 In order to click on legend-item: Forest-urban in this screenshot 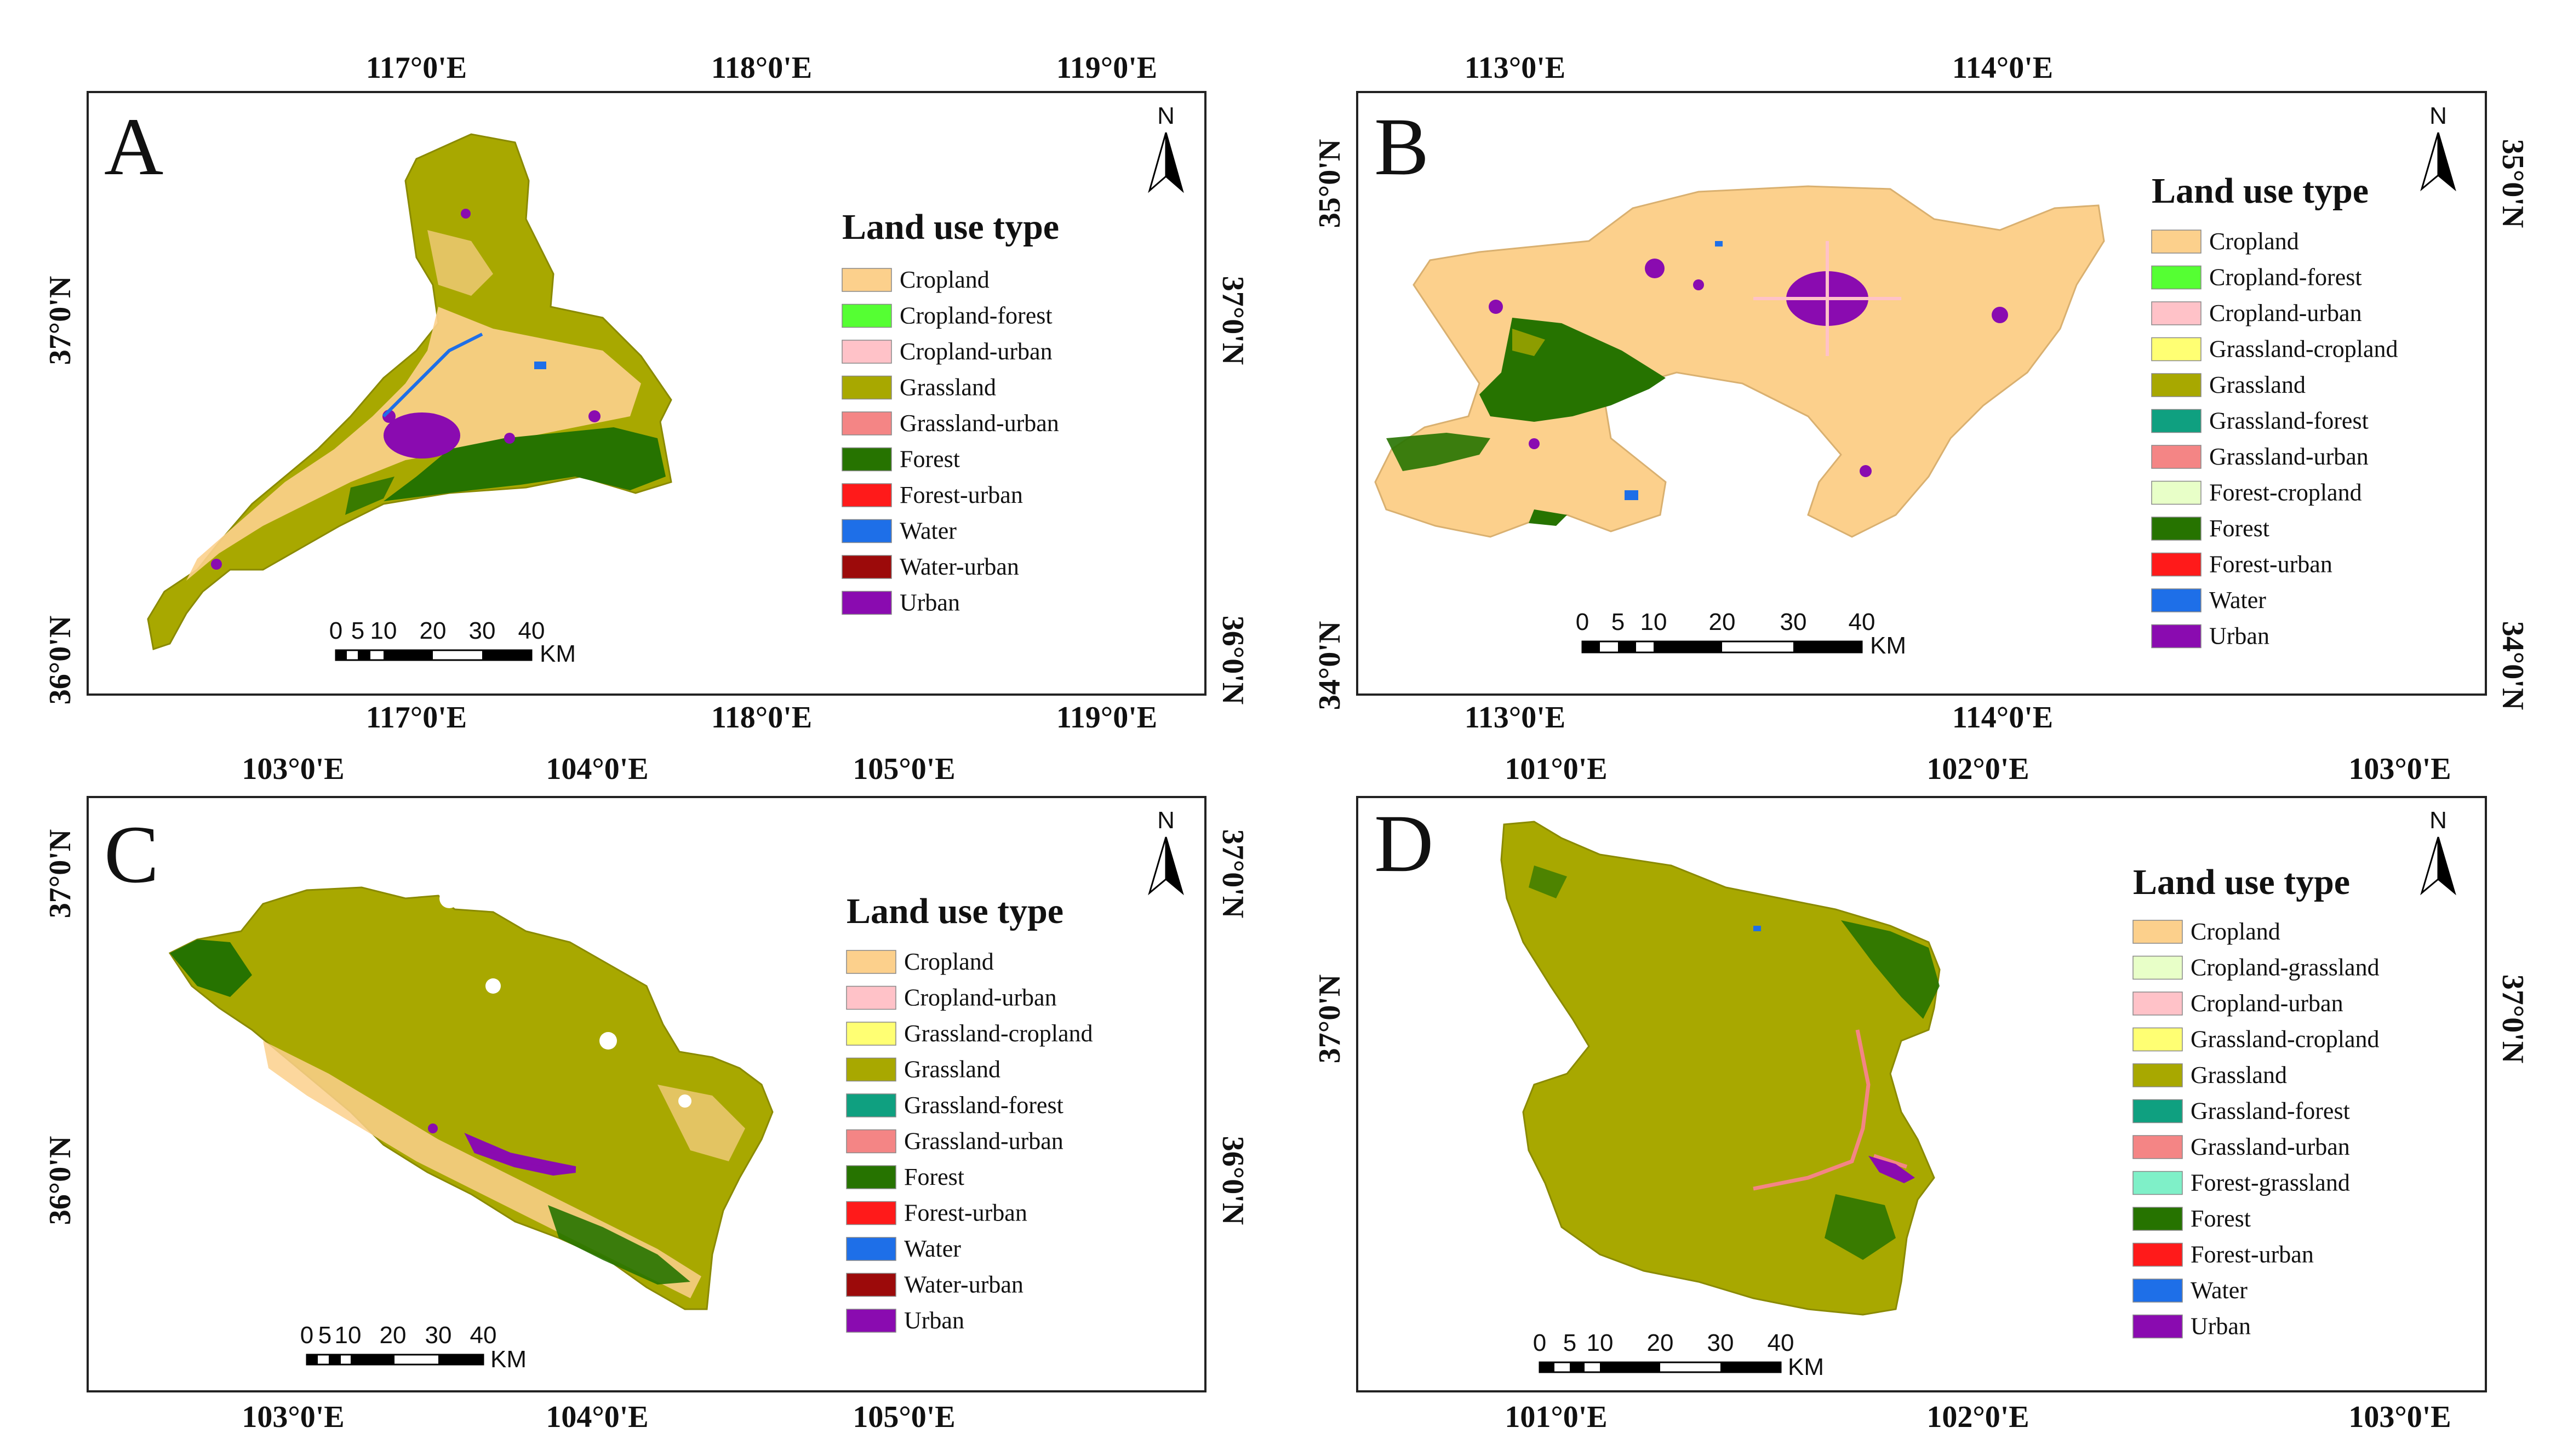, I will do `click(936, 1213)`.